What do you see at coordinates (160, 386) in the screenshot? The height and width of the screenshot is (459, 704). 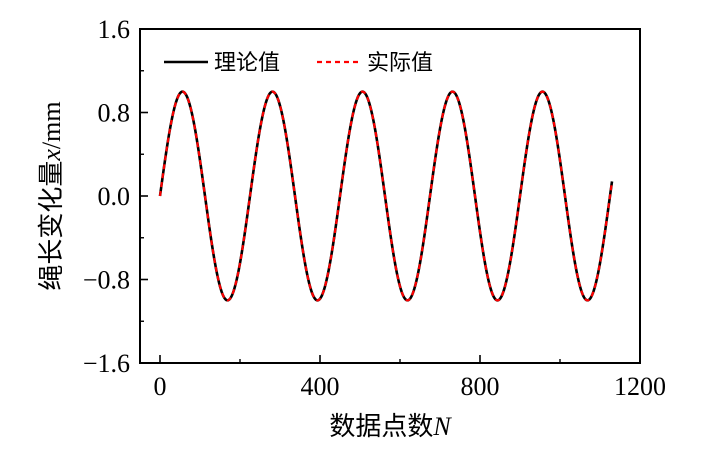 I see `x-tick-label: 0` at bounding box center [160, 386].